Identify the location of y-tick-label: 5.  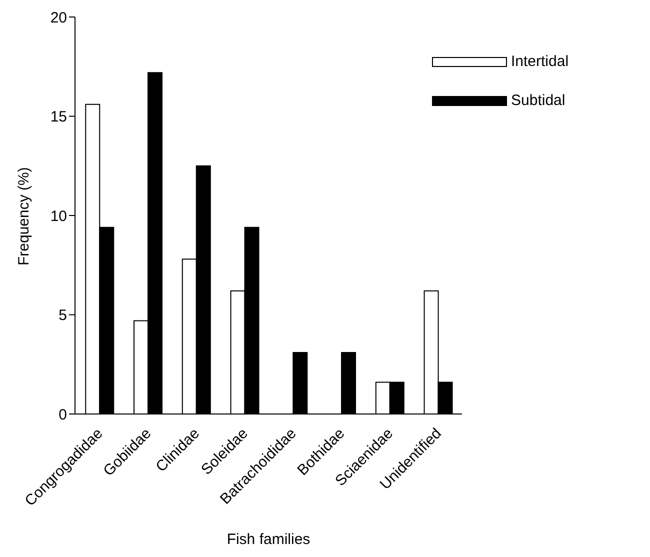
(62, 315).